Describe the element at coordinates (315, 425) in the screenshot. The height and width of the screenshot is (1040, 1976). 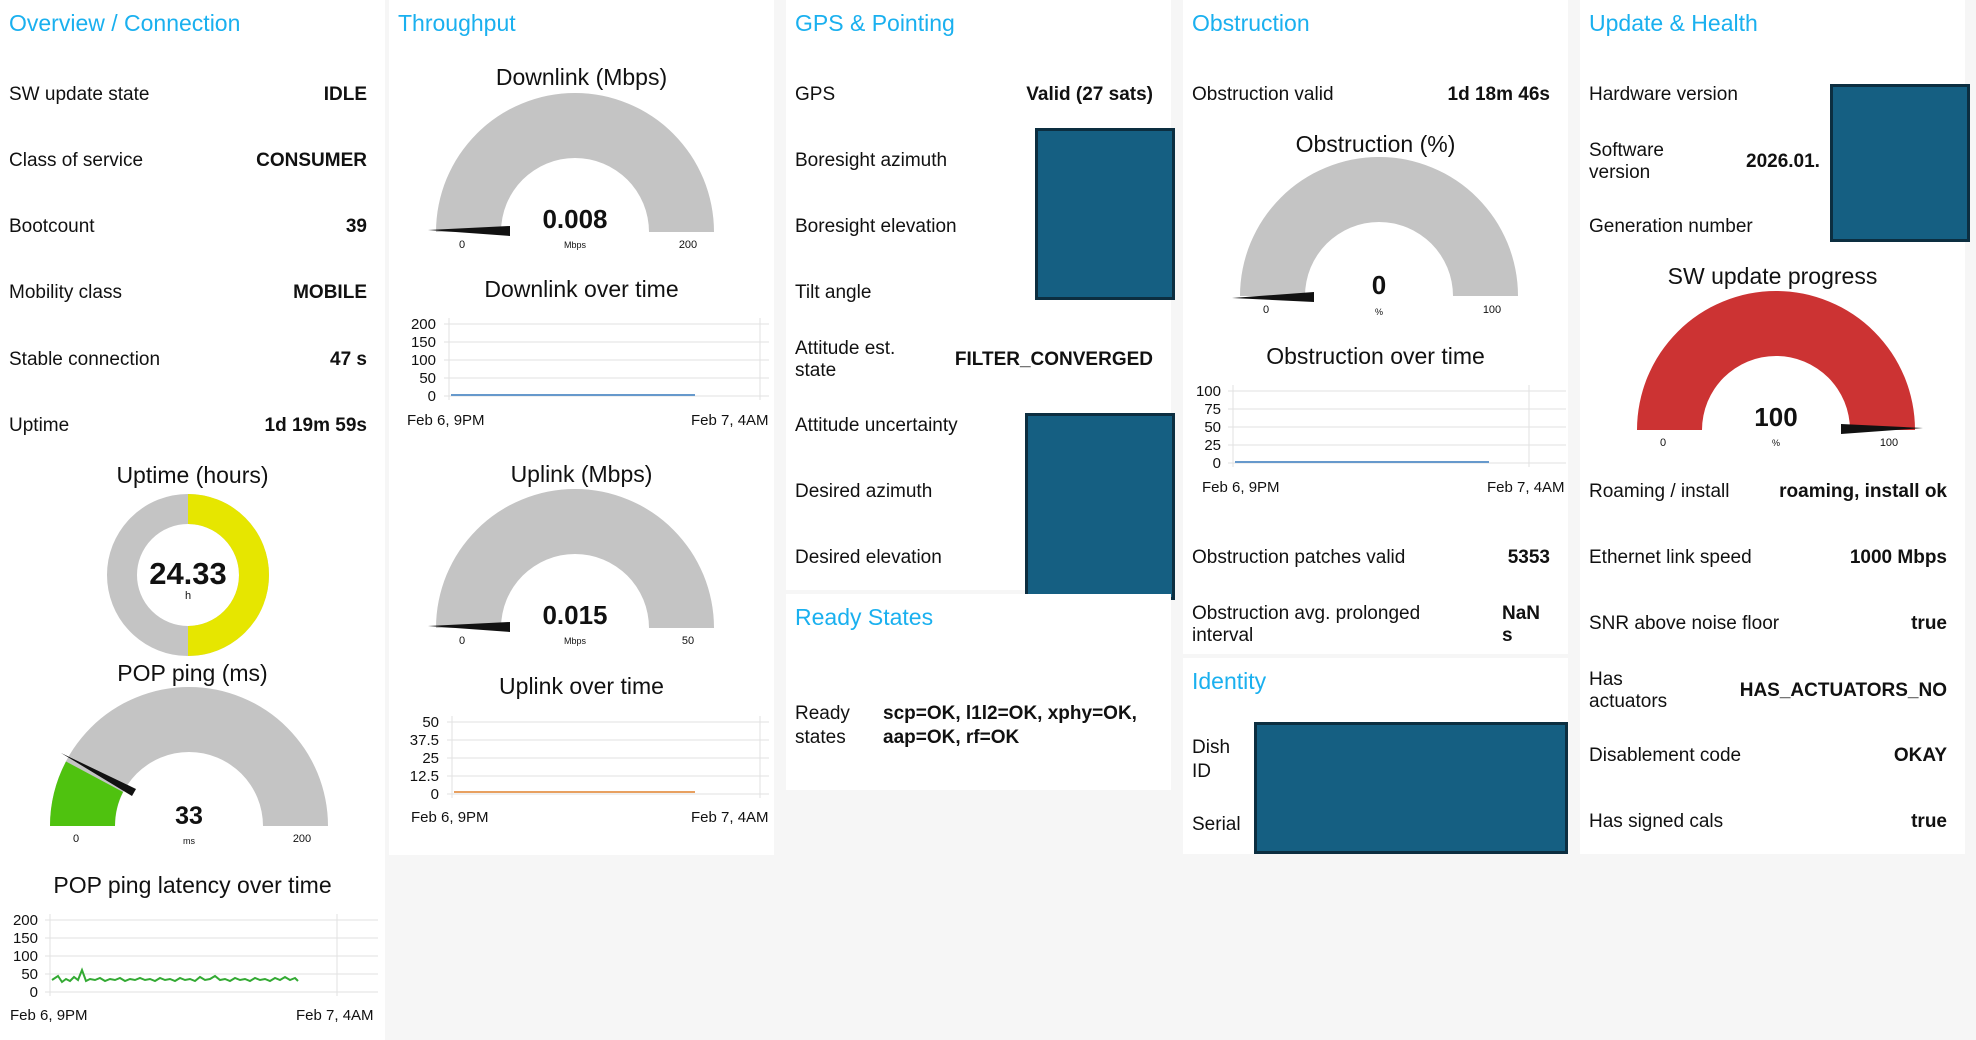
I see `row-value: 1d 19m 59s` at that location.